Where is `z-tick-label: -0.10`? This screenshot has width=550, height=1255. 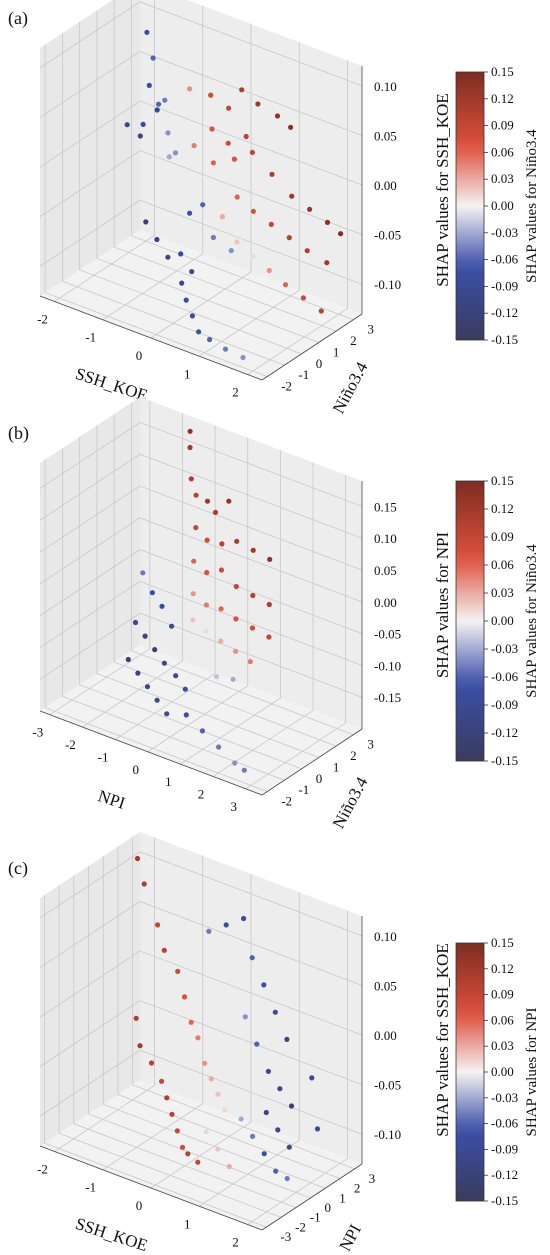
z-tick-label: -0.10 is located at coordinates (387, 1134).